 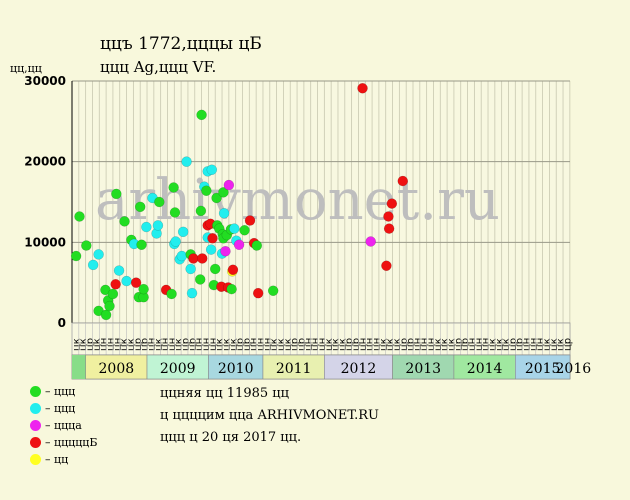 I want to click on year-label: 2016, so click(x=574, y=369).